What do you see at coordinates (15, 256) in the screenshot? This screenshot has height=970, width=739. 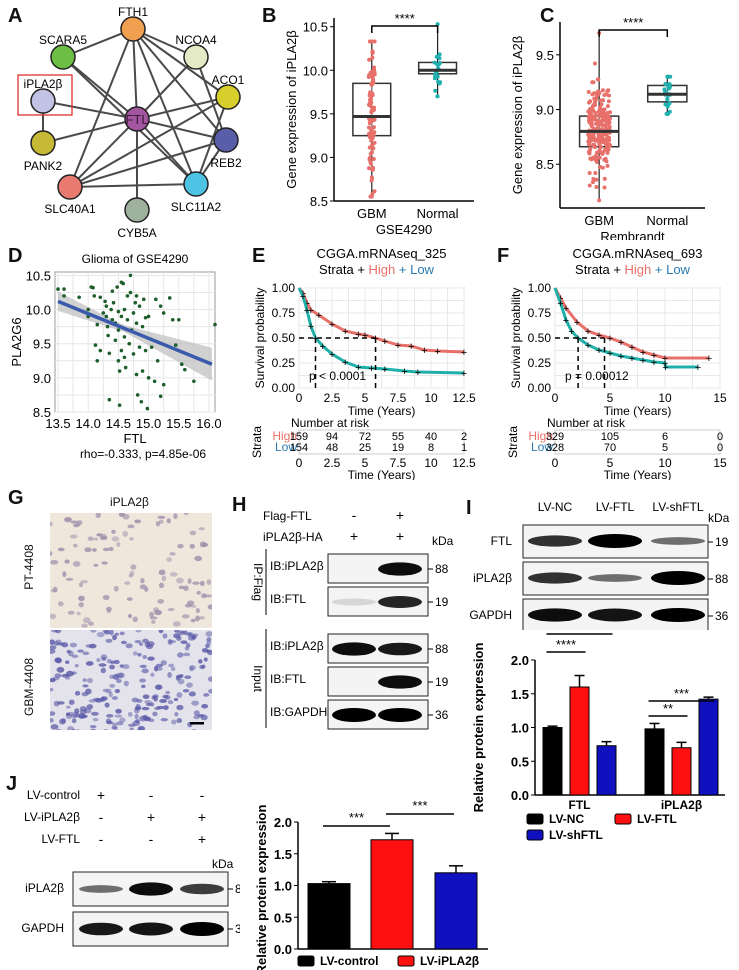 I see `panel-label-d: D` at bounding box center [15, 256].